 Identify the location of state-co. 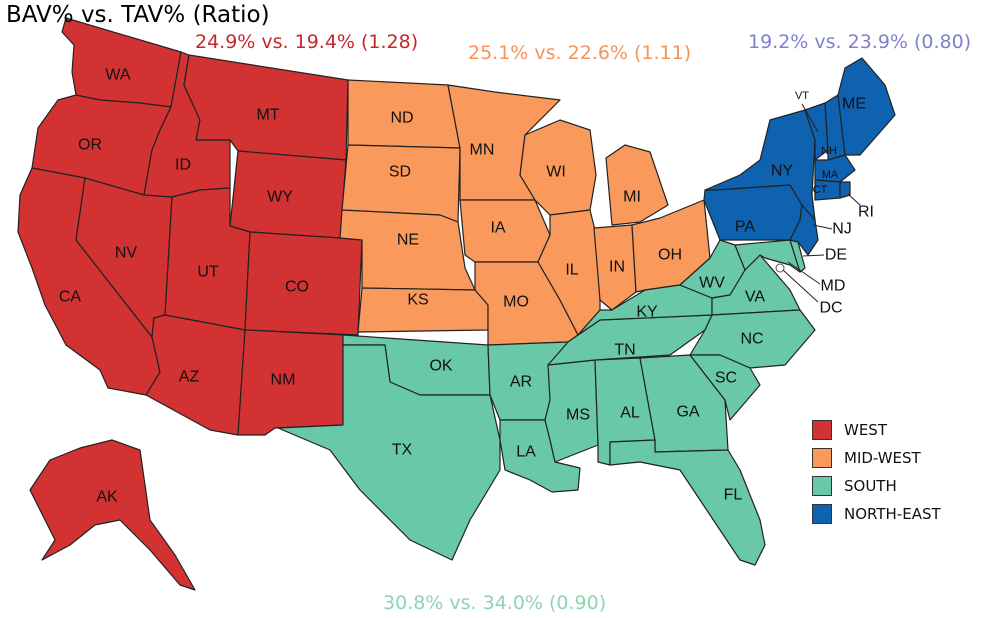
(303, 283).